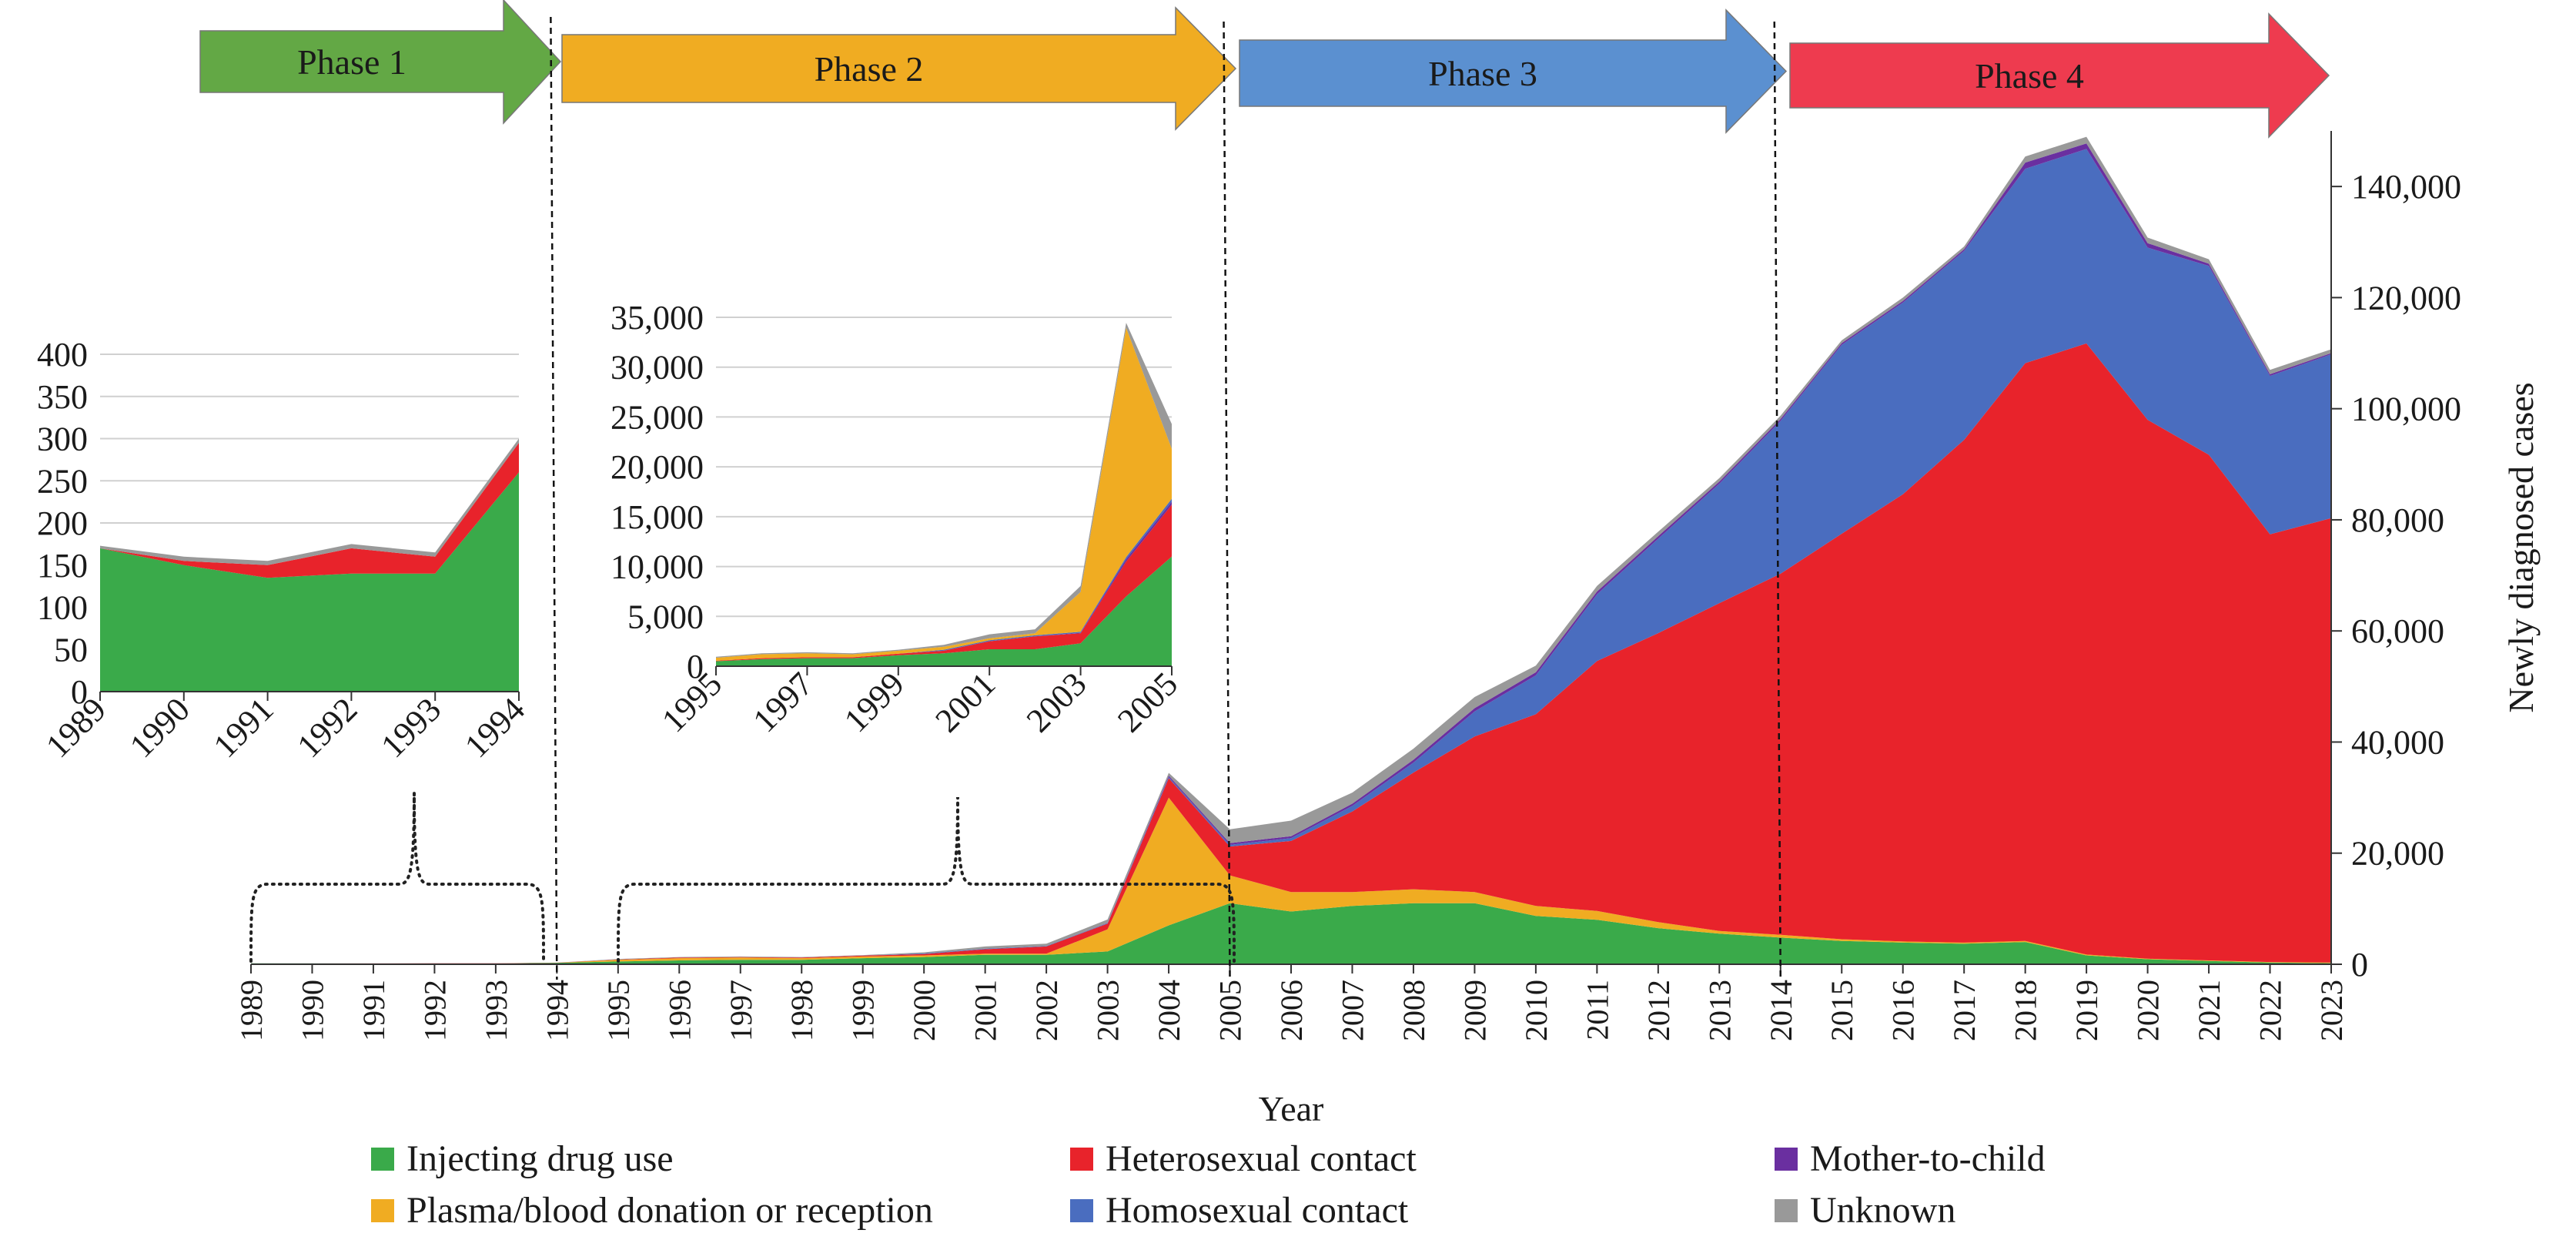  What do you see at coordinates (680, 1011) in the screenshot?
I see `x-tick-label: 1996` at bounding box center [680, 1011].